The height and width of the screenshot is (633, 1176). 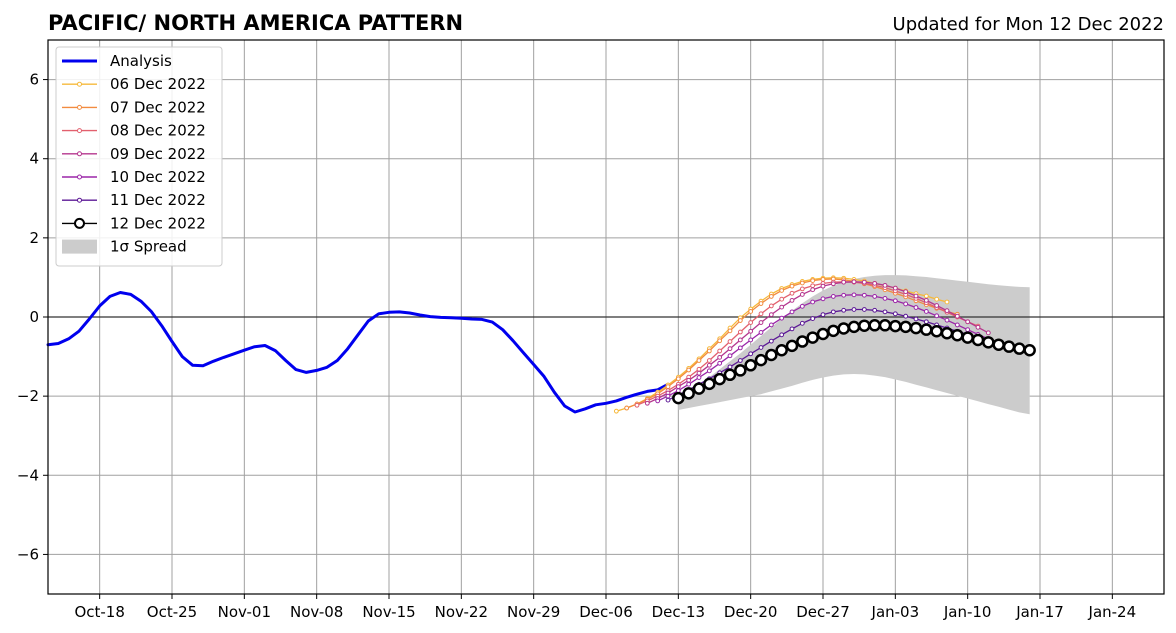 I want to click on x-tick-label: Nov-22, so click(x=461, y=612).